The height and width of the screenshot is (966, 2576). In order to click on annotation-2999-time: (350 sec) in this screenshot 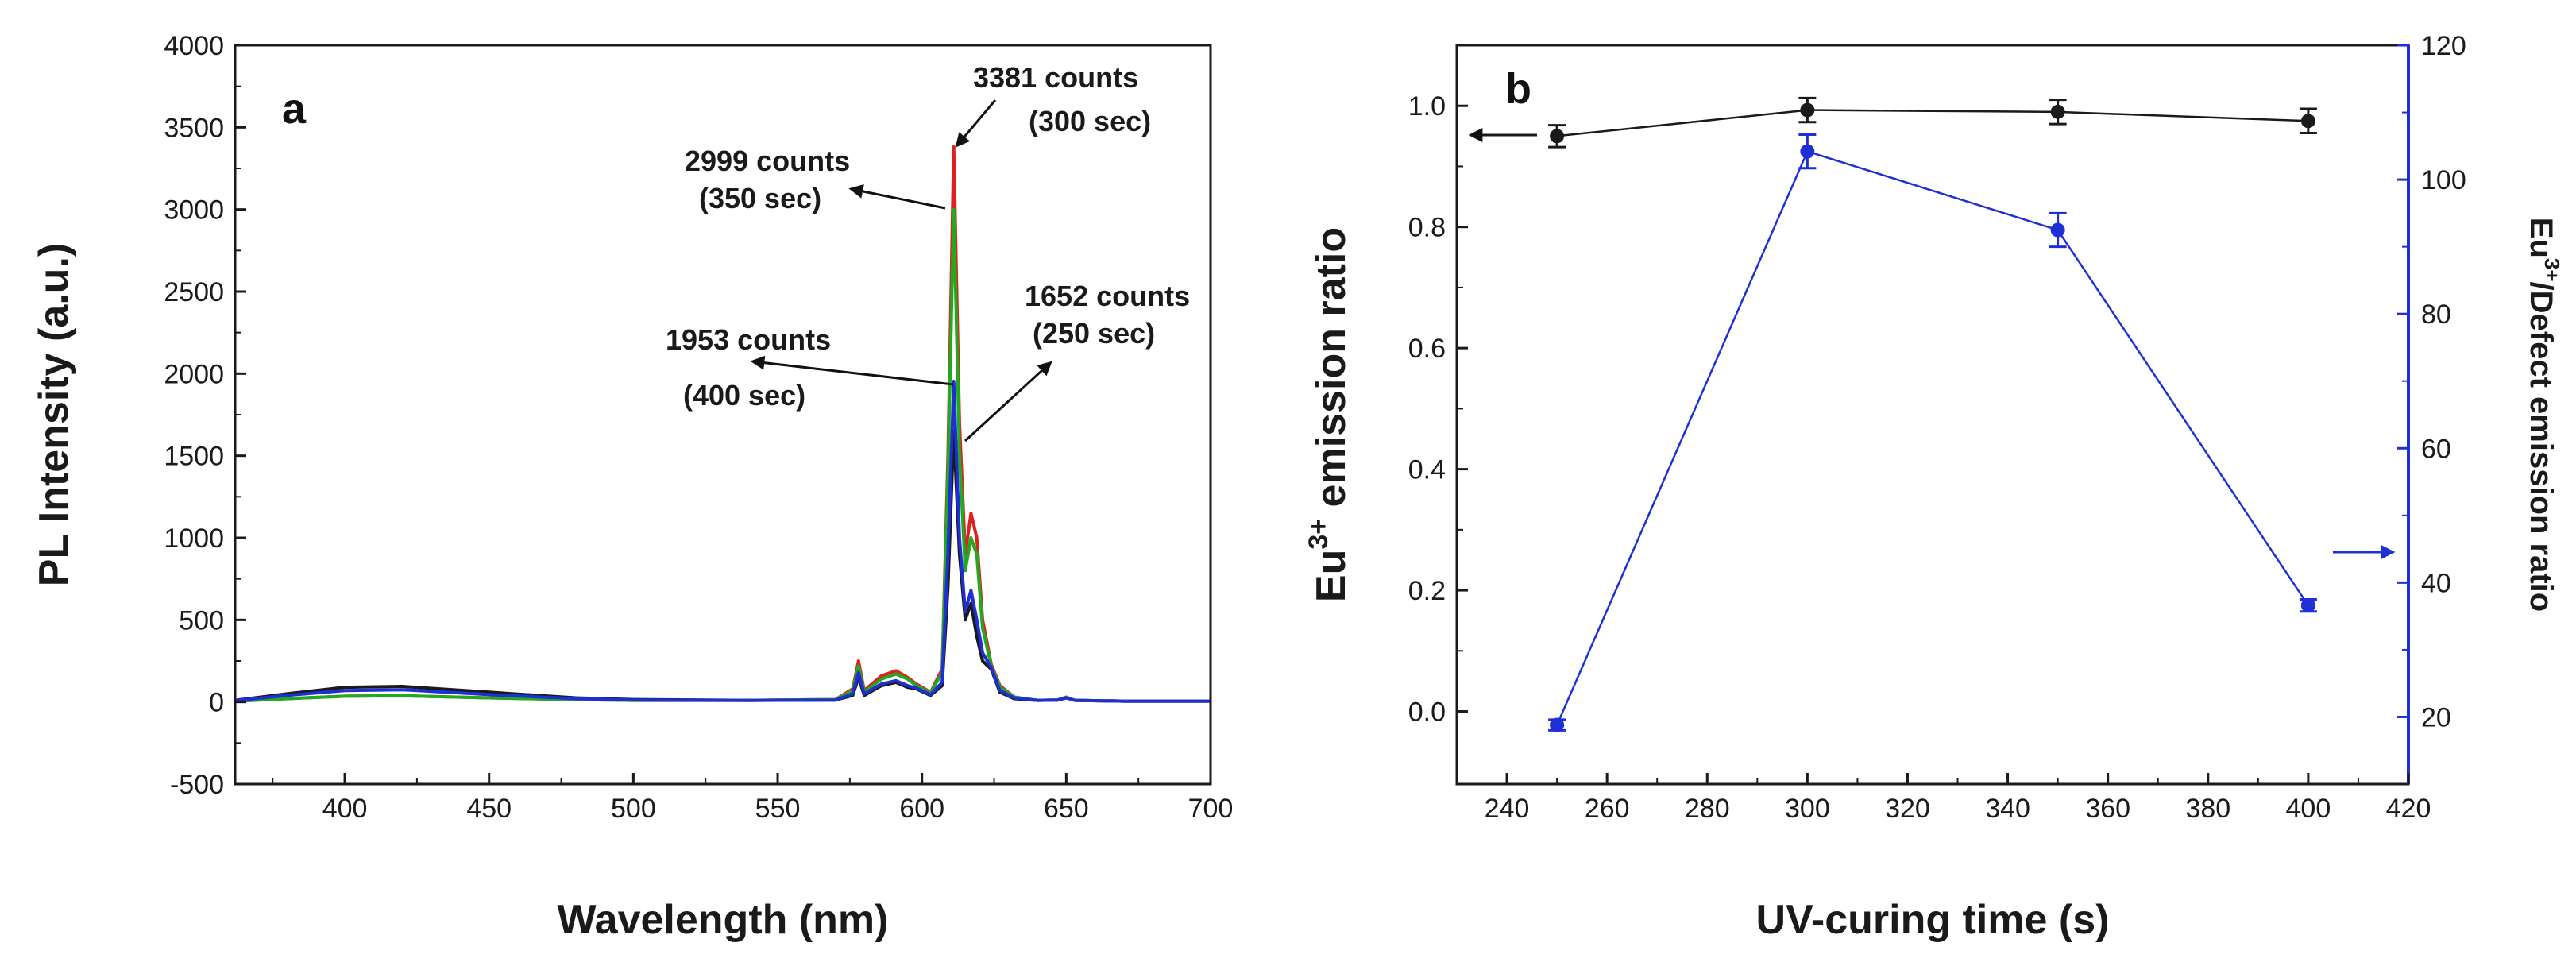, I will do `click(760, 198)`.